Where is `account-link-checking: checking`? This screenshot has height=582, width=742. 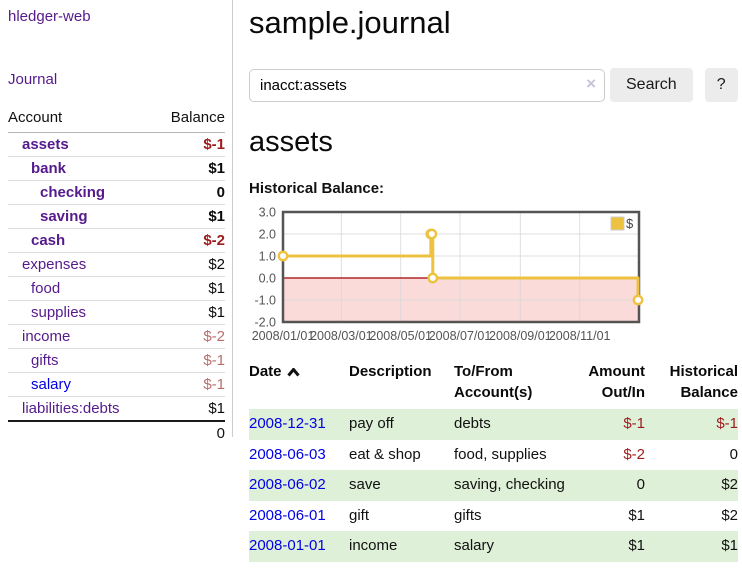
account-link-checking: checking is located at coordinates (73, 192).